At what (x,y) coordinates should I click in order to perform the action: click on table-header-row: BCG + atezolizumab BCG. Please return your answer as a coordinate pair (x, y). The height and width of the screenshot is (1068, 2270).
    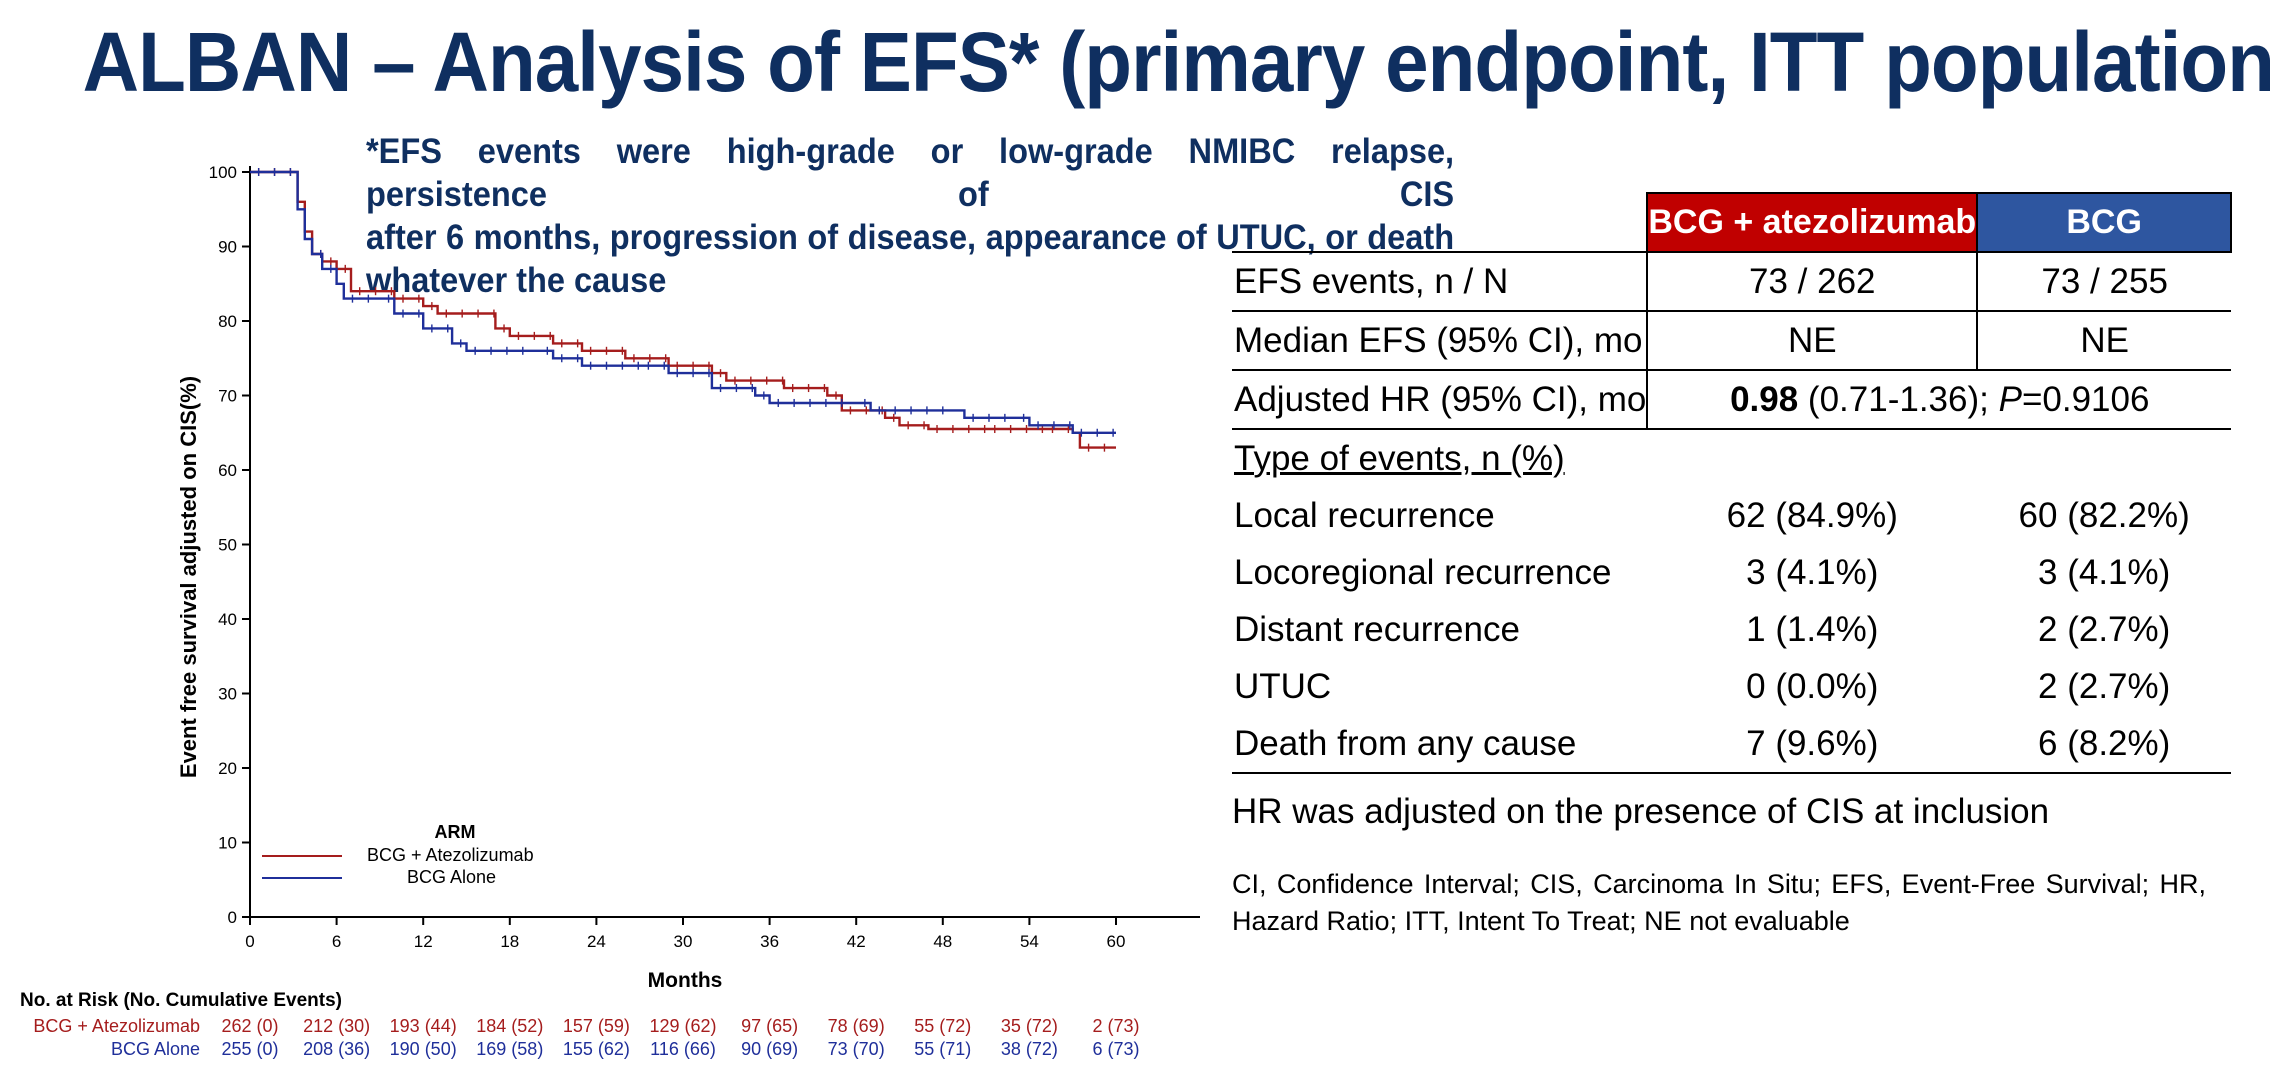
    Looking at the image, I should click on (1732, 222).